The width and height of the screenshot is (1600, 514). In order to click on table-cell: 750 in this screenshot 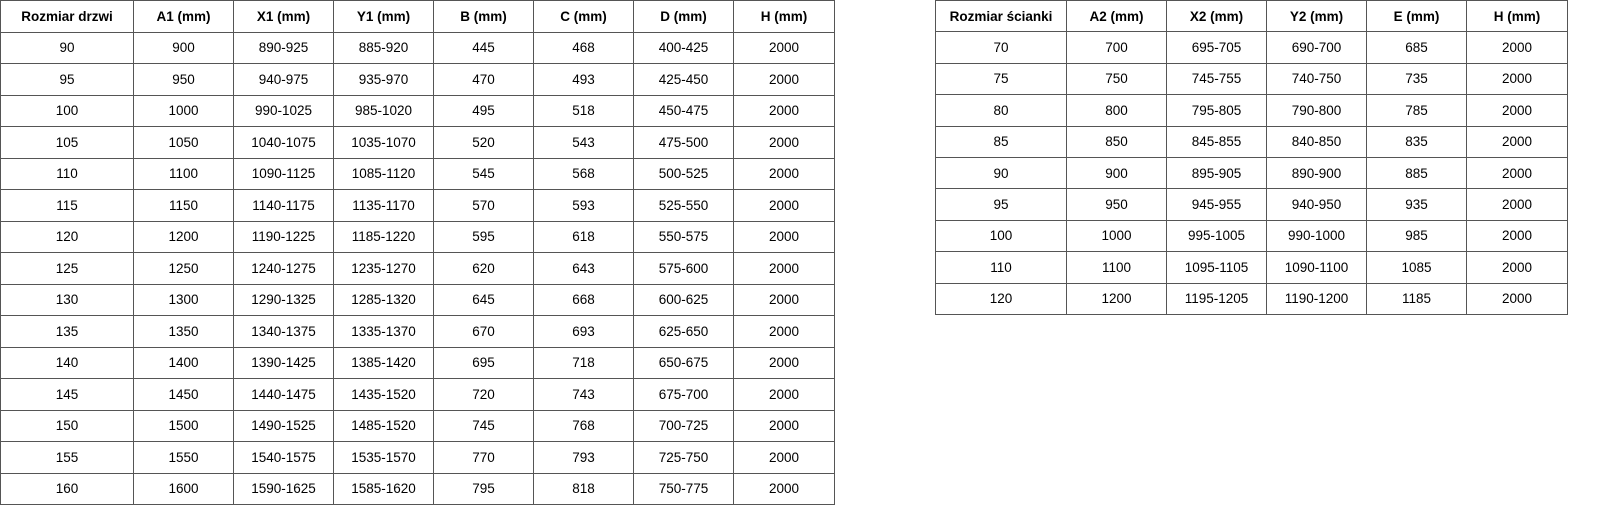, I will do `click(1116, 79)`.